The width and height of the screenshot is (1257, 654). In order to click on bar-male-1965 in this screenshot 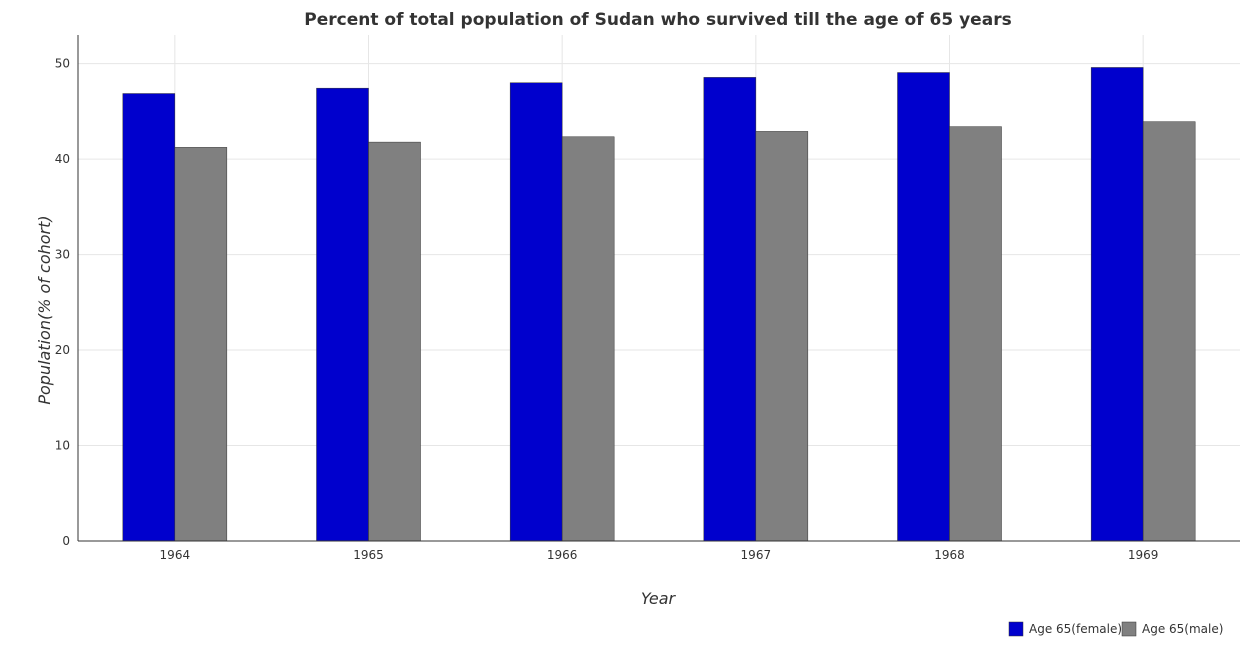, I will do `click(394, 341)`.